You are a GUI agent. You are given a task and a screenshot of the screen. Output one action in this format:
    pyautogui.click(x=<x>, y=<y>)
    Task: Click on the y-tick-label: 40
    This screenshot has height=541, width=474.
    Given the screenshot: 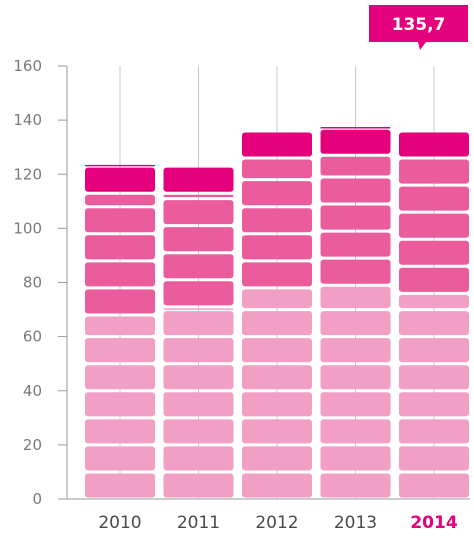 What is the action you would take?
    pyautogui.click(x=32, y=391)
    